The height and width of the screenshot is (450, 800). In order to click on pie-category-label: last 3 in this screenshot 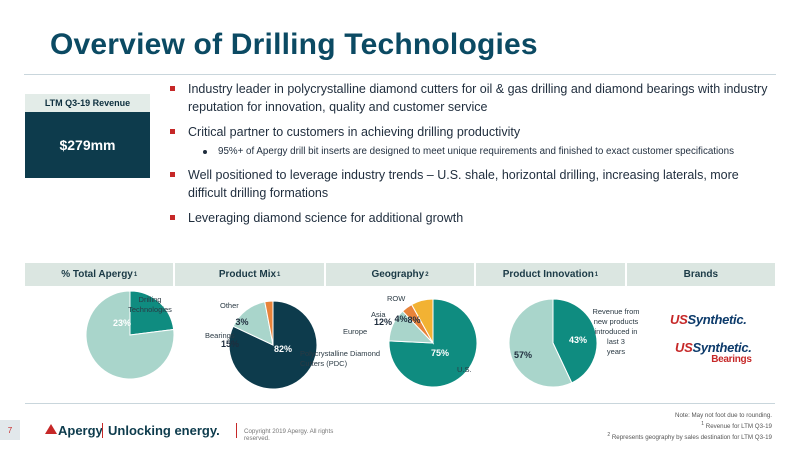, I will do `click(616, 341)`.